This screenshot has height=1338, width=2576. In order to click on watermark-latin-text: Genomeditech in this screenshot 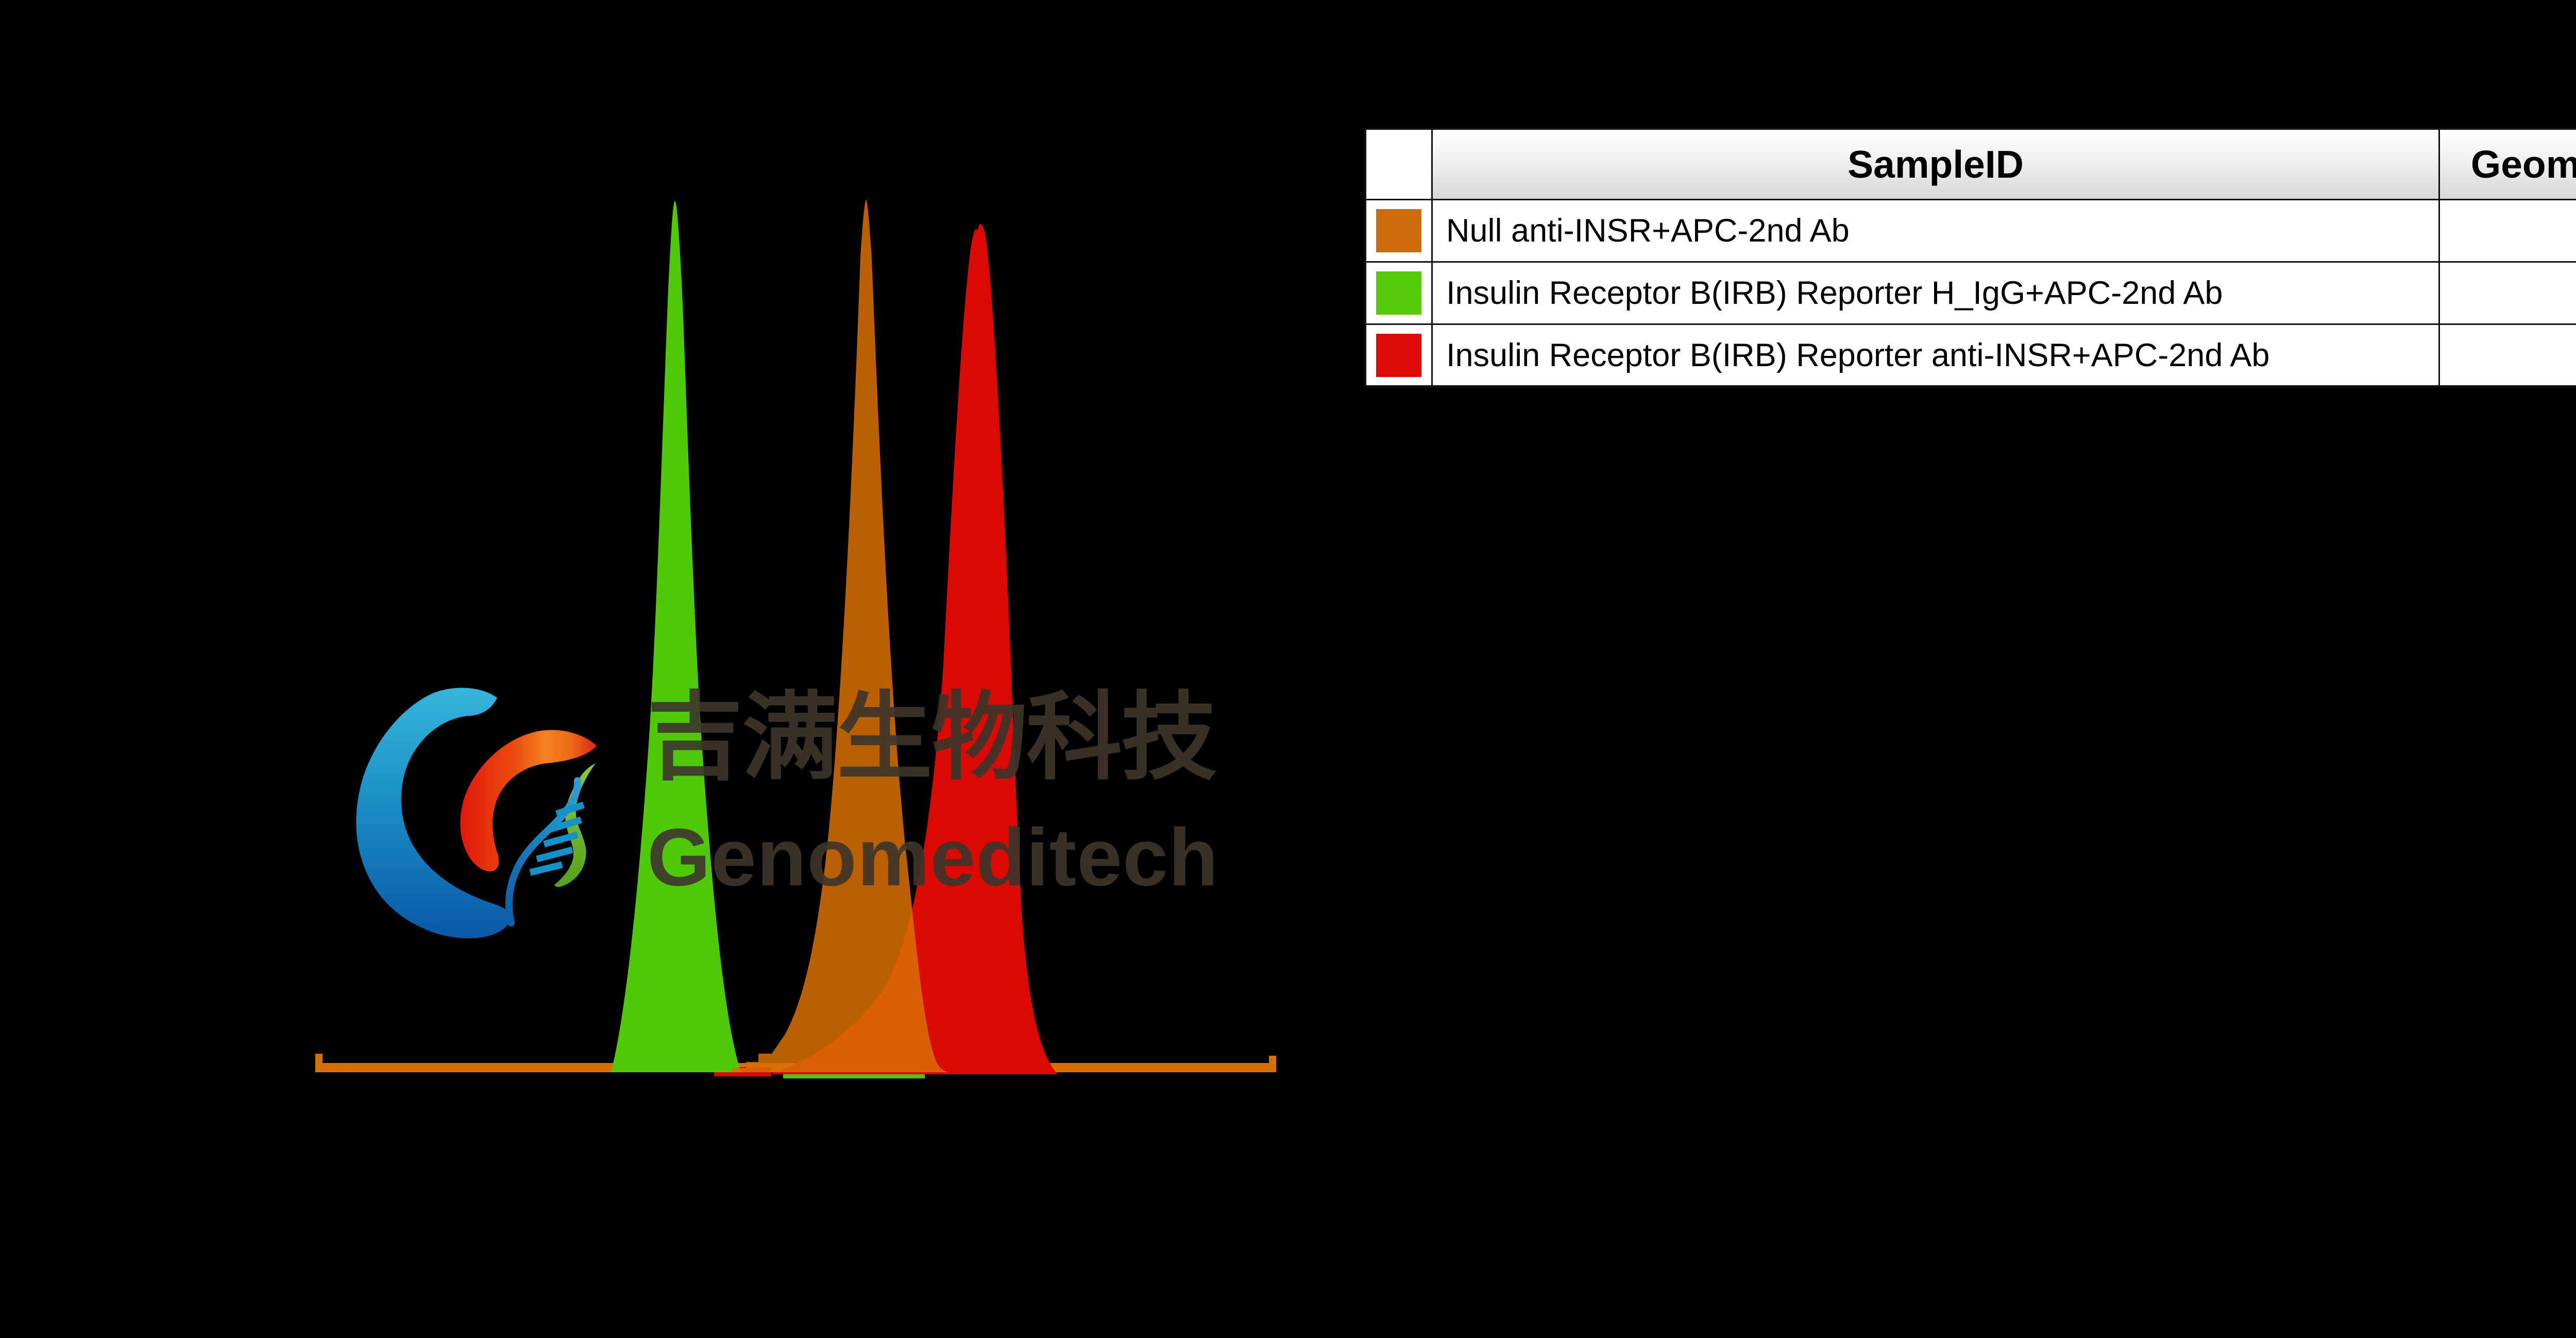, I will do `click(933, 857)`.